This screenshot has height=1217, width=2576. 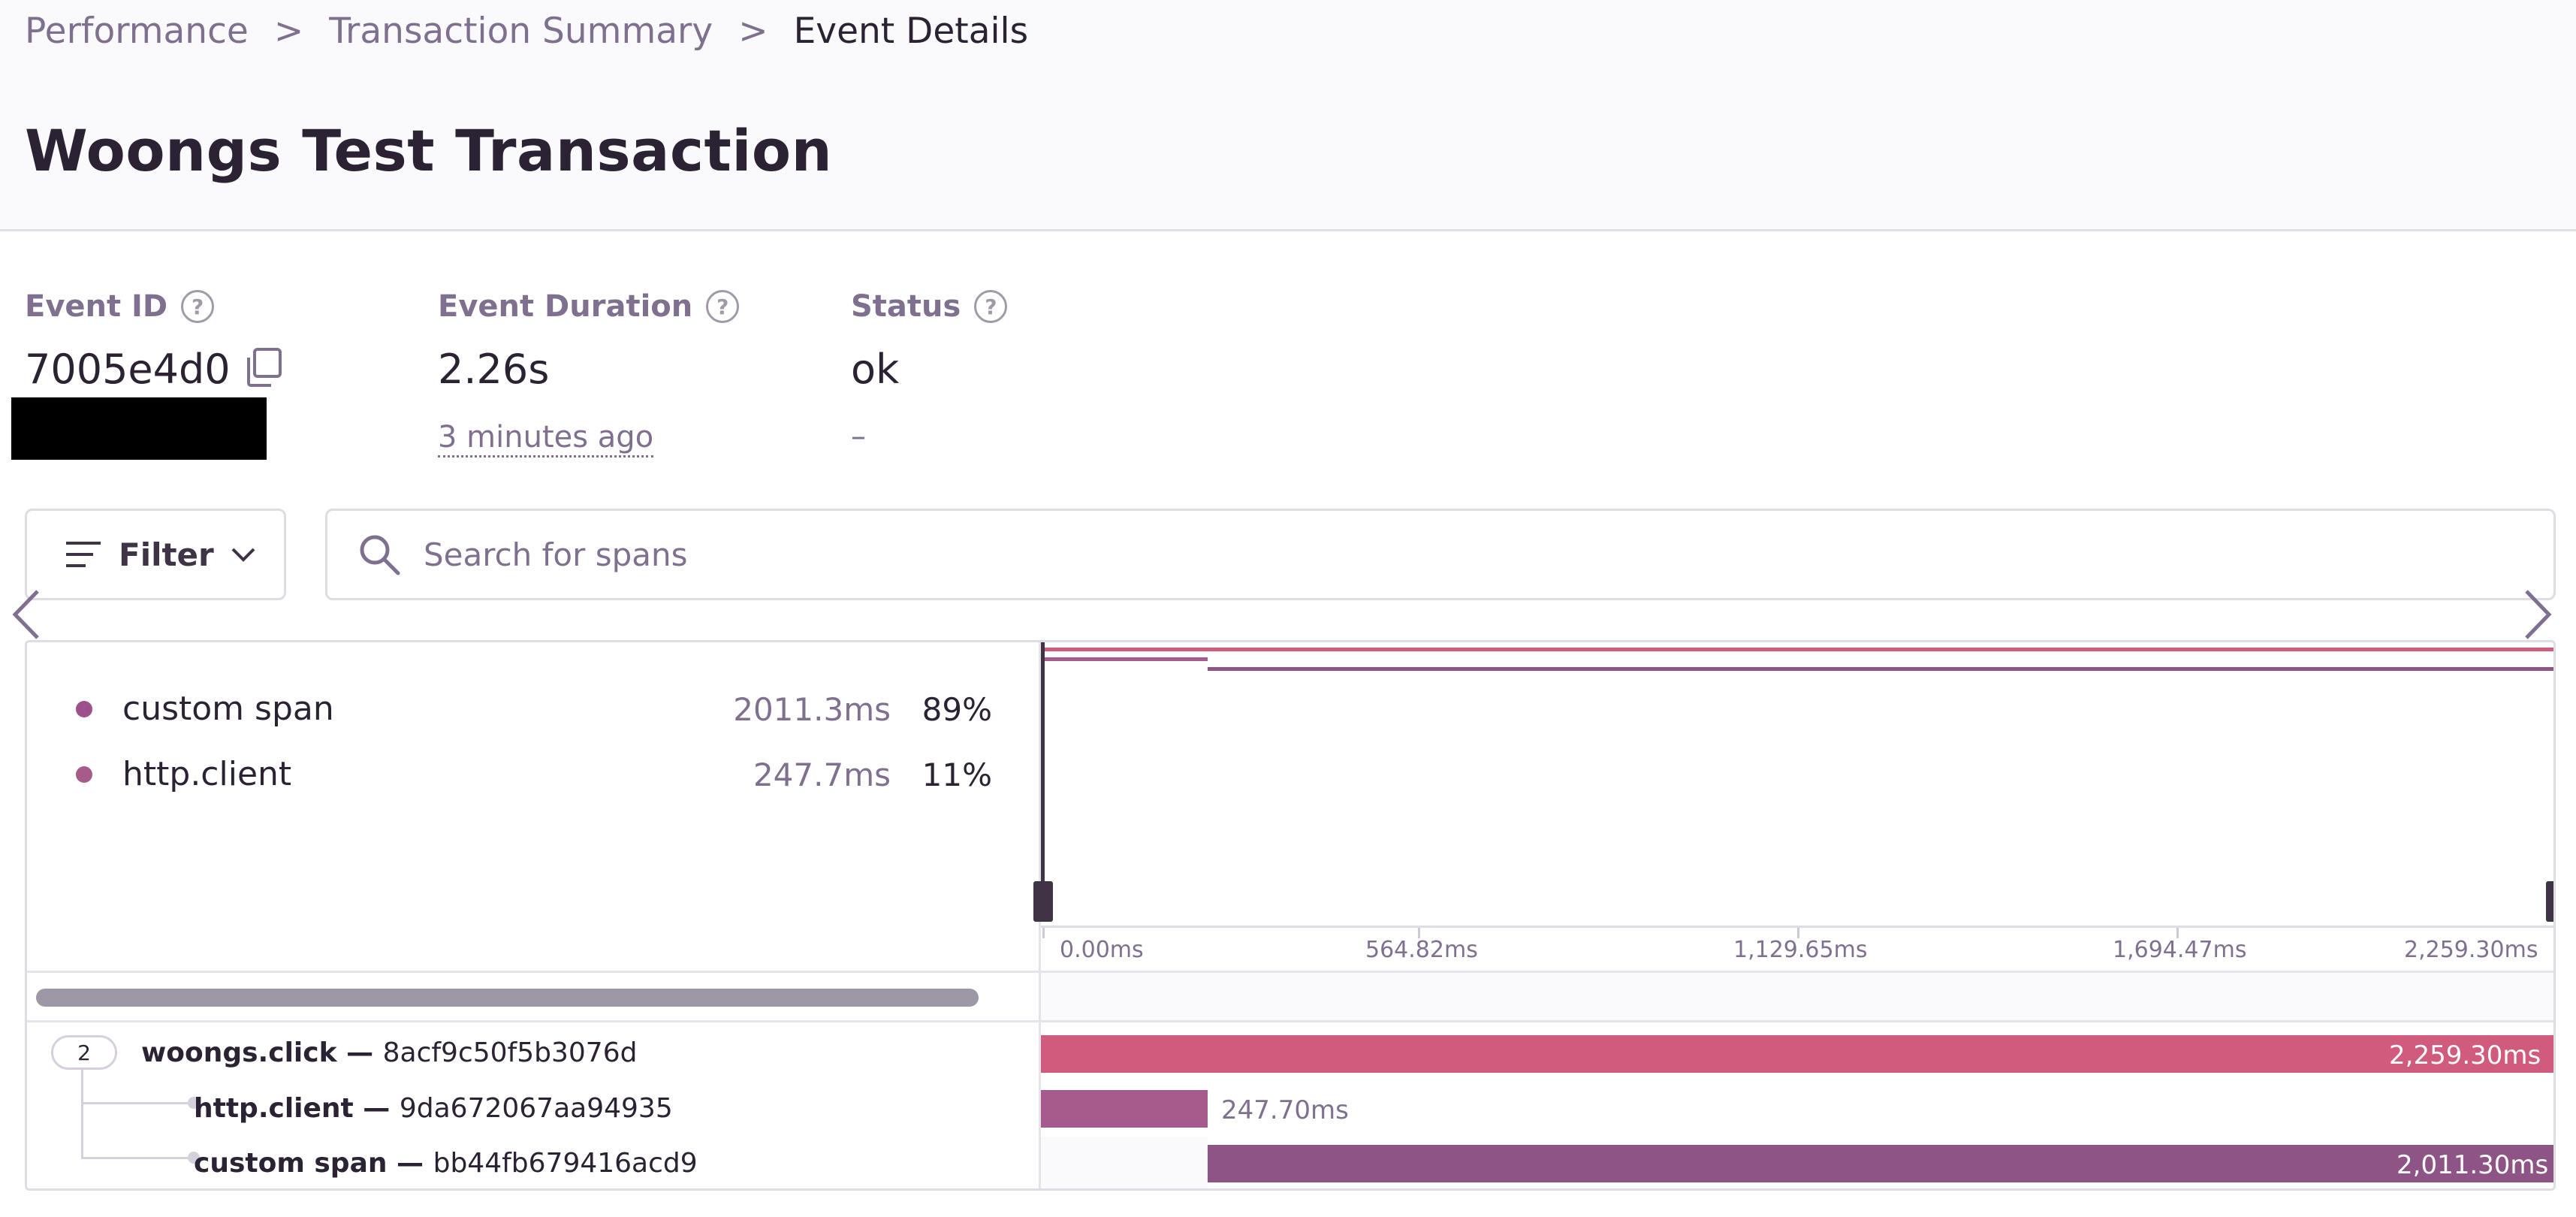 I want to click on span-title: woongs.click — 8acf9c50f5b3076d, so click(x=389, y=1052).